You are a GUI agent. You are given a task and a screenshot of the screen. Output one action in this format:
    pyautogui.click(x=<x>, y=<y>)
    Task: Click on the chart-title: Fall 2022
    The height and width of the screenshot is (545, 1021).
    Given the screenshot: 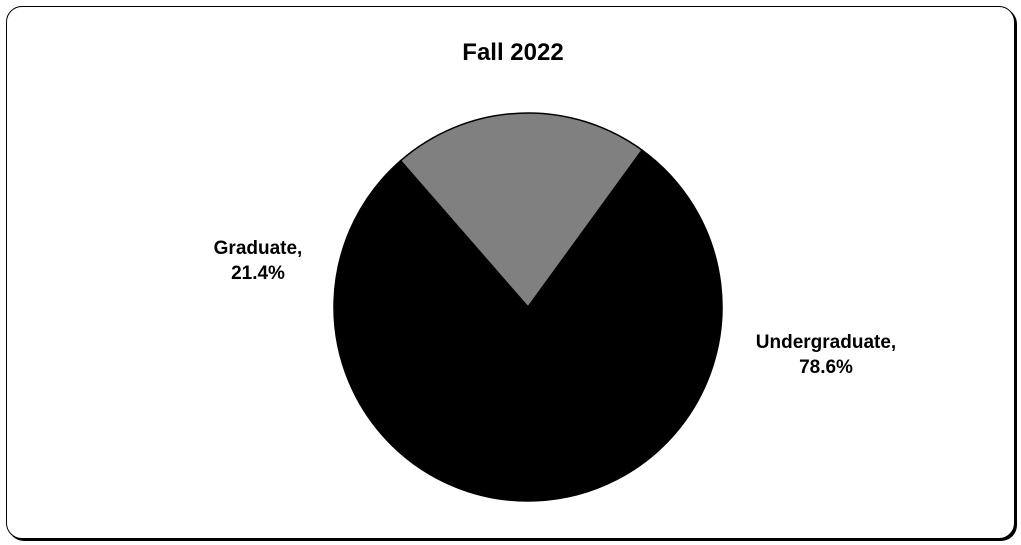 What is the action you would take?
    pyautogui.click(x=512, y=52)
    